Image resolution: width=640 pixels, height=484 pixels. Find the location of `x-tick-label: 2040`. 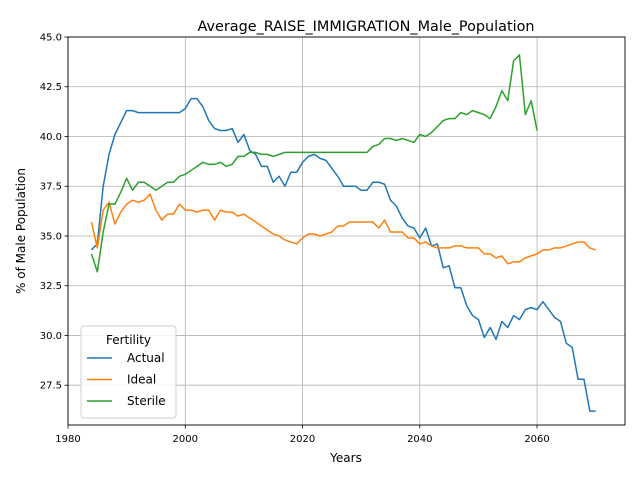

x-tick-label: 2040 is located at coordinates (419, 439).